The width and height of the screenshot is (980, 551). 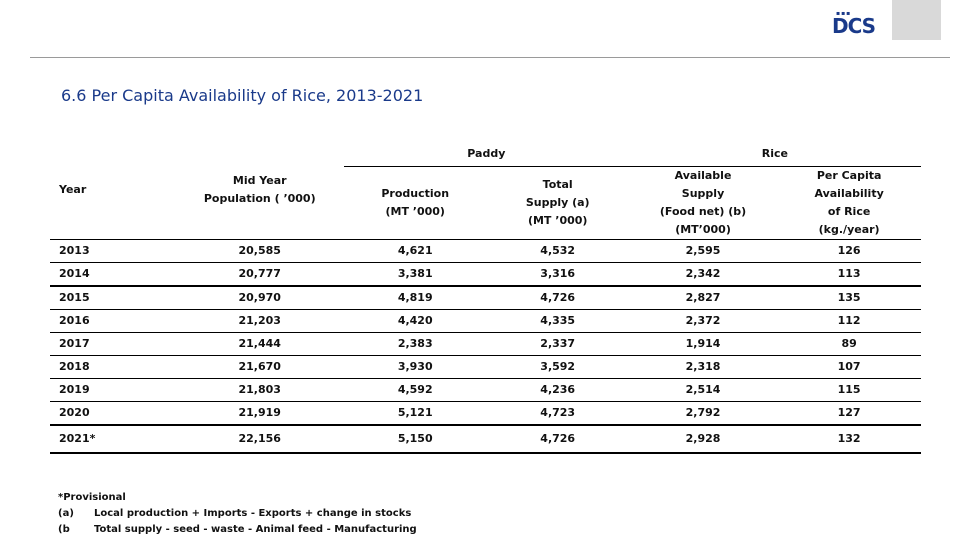 What do you see at coordinates (703, 229) in the screenshot?
I see `header-available-supply-line4: (MT’000)` at bounding box center [703, 229].